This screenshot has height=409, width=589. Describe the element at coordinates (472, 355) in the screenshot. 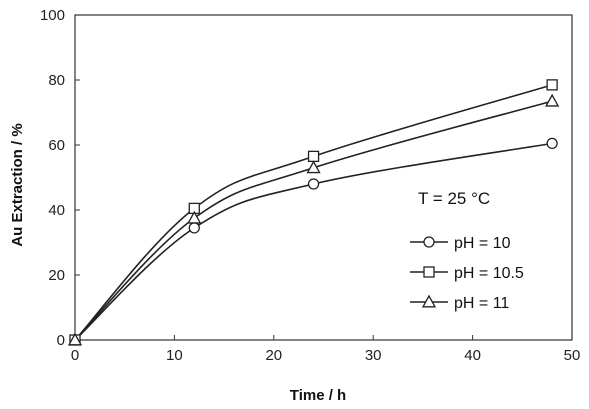

I see `x-tick-label: 40` at that location.